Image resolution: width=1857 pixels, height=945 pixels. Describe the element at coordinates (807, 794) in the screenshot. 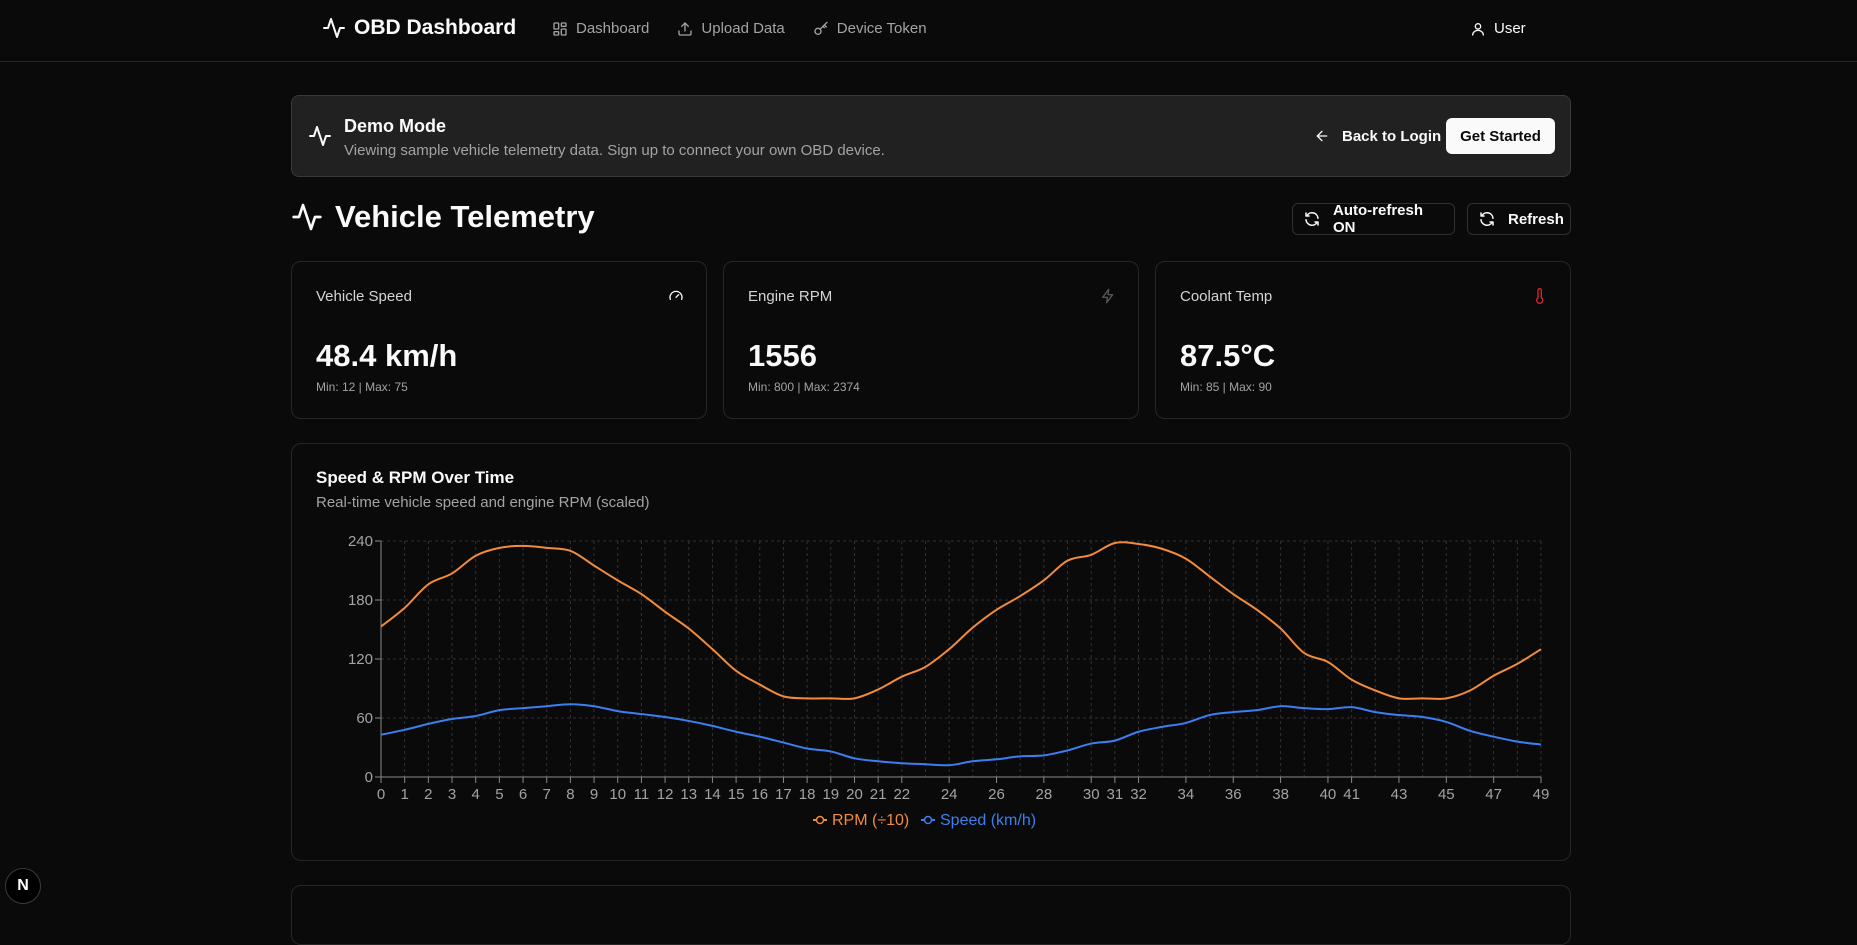

I see `x-tick-label: 18` at that location.